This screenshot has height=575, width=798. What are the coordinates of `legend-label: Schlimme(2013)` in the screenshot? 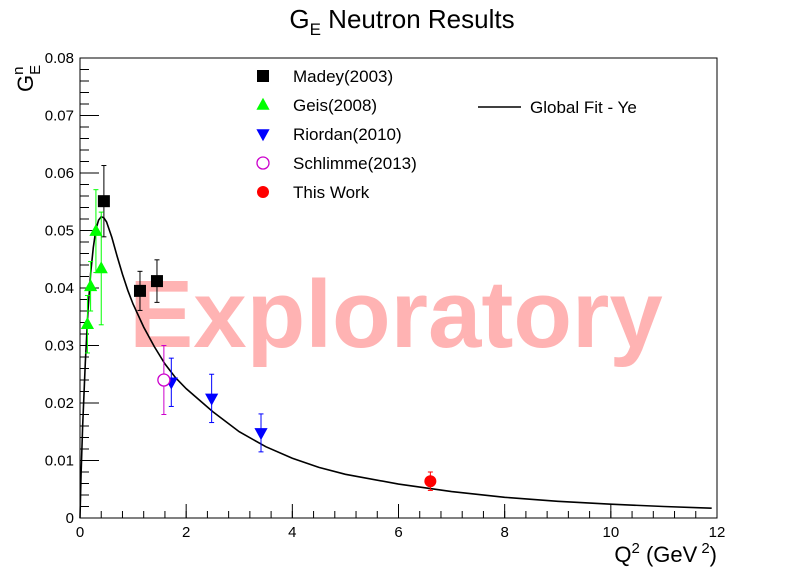 It's located at (355, 163).